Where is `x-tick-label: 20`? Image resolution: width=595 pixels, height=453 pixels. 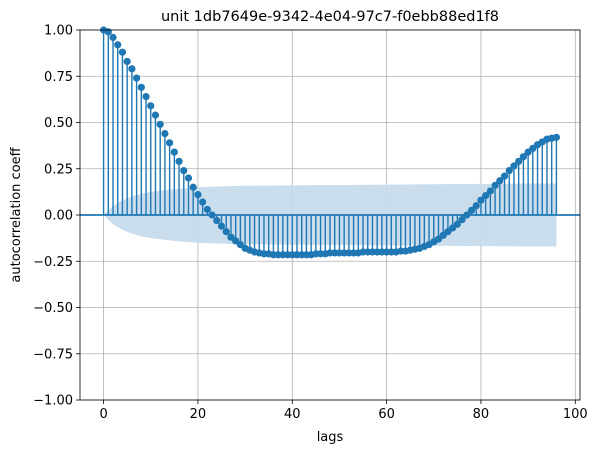 x-tick-label: 20 is located at coordinates (198, 414).